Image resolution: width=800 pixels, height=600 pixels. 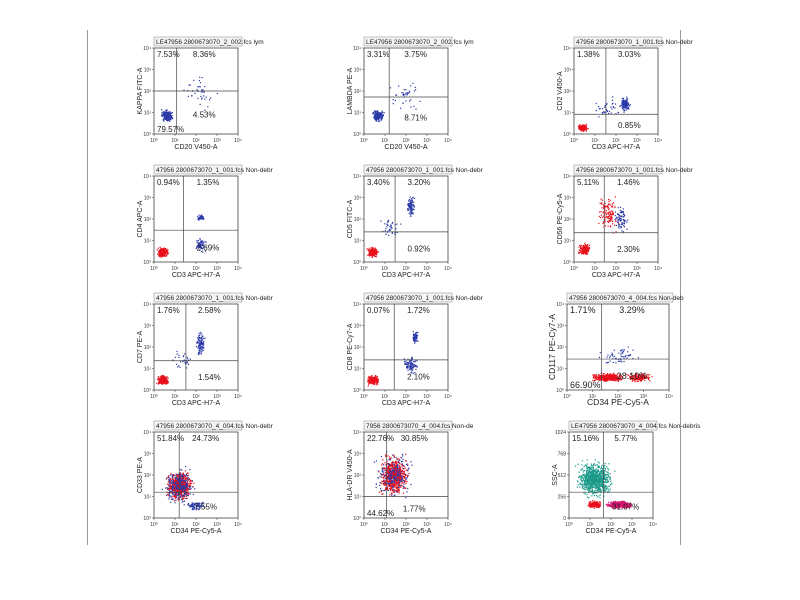 I want to click on plot-title: 47956 2800673070_1_001.fcs Non-debr, so click(x=635, y=42).